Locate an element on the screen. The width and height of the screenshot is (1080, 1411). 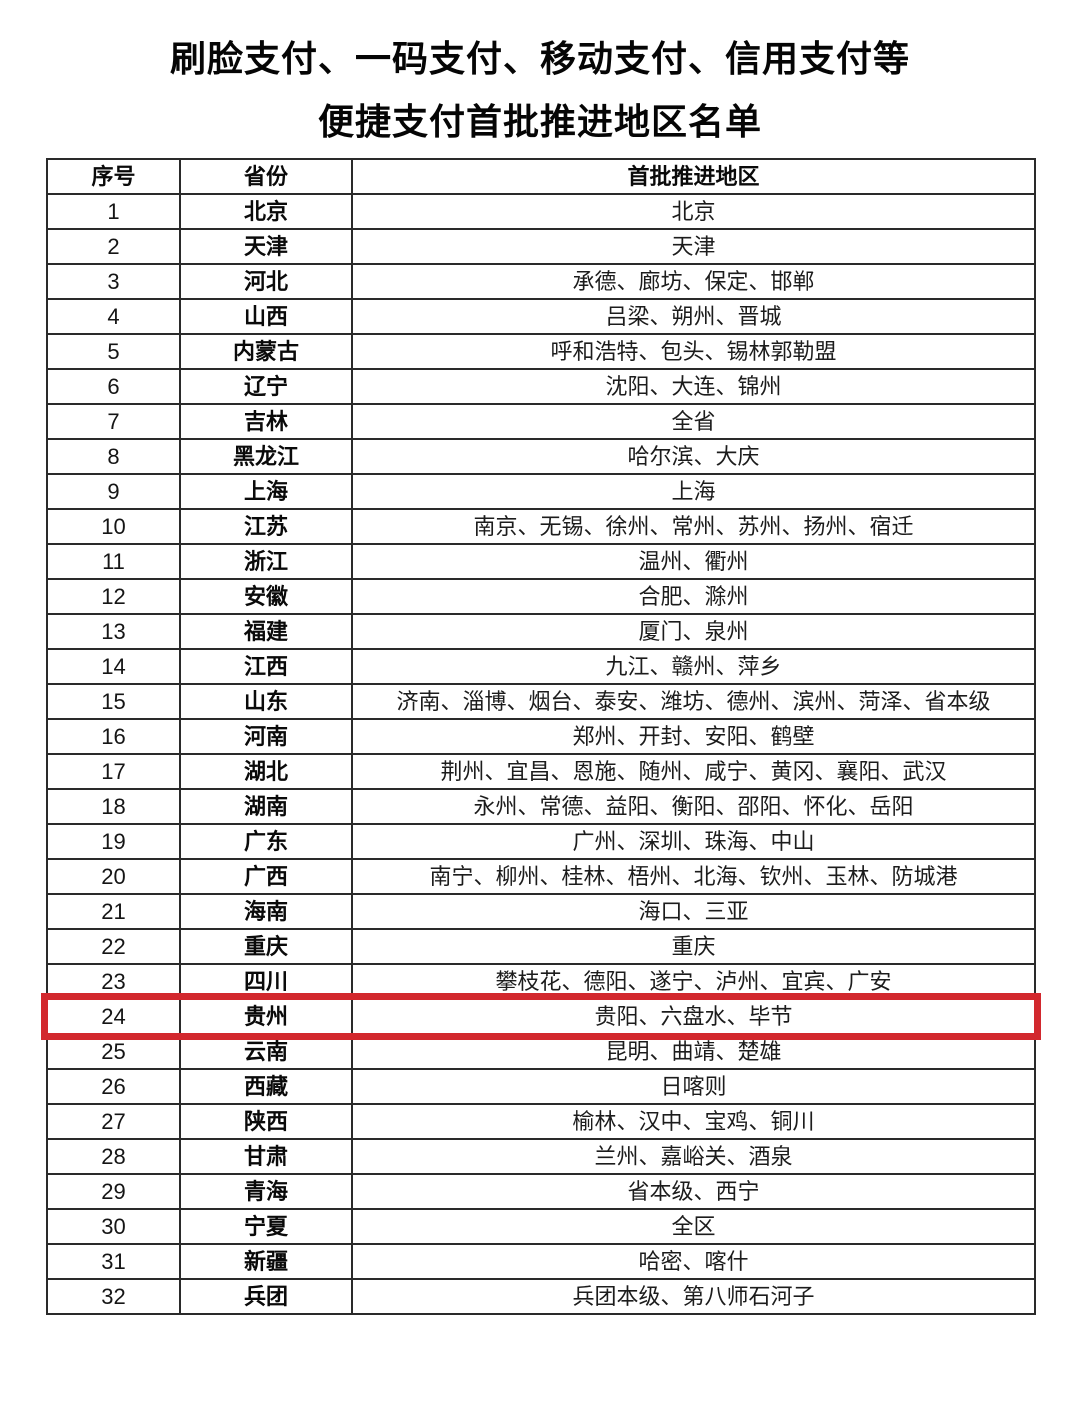
row-province-cell: 四川 is located at coordinates (266, 981).